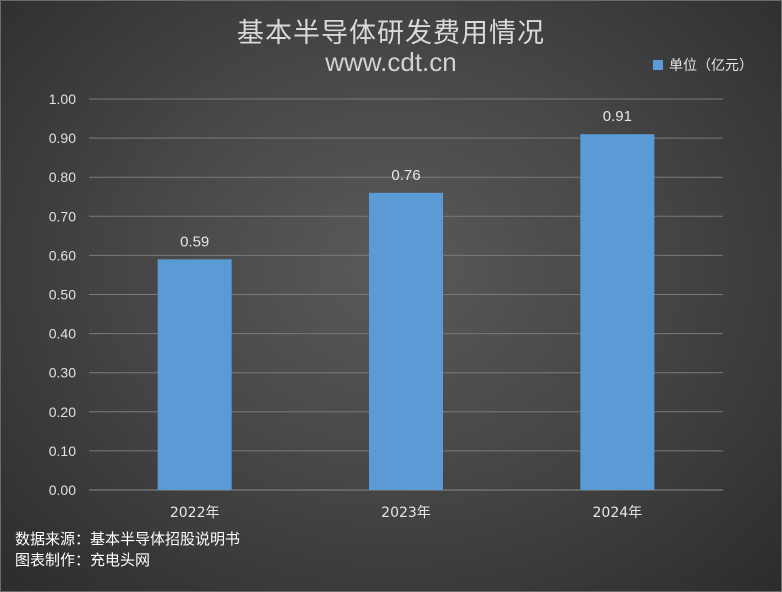 Image resolution: width=782 pixels, height=592 pixels. I want to click on x-tick-label: 2022年, so click(195, 513).